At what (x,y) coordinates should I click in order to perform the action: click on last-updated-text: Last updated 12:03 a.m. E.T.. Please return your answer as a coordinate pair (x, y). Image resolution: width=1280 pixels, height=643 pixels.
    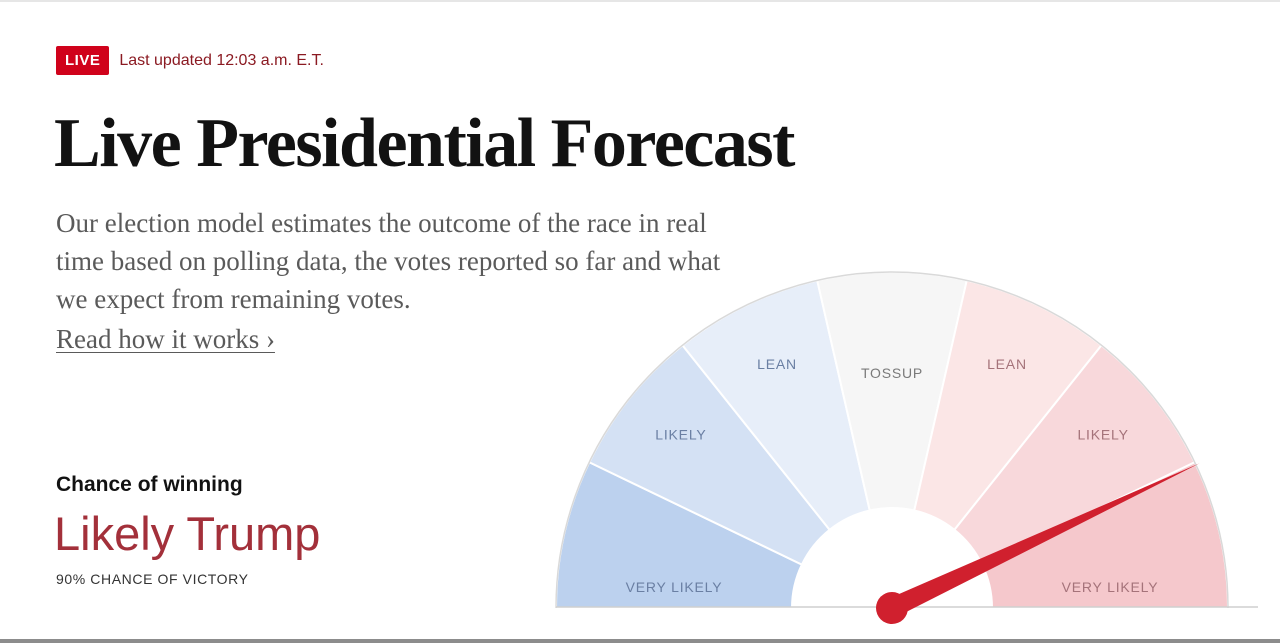
    Looking at the image, I should click on (221, 60).